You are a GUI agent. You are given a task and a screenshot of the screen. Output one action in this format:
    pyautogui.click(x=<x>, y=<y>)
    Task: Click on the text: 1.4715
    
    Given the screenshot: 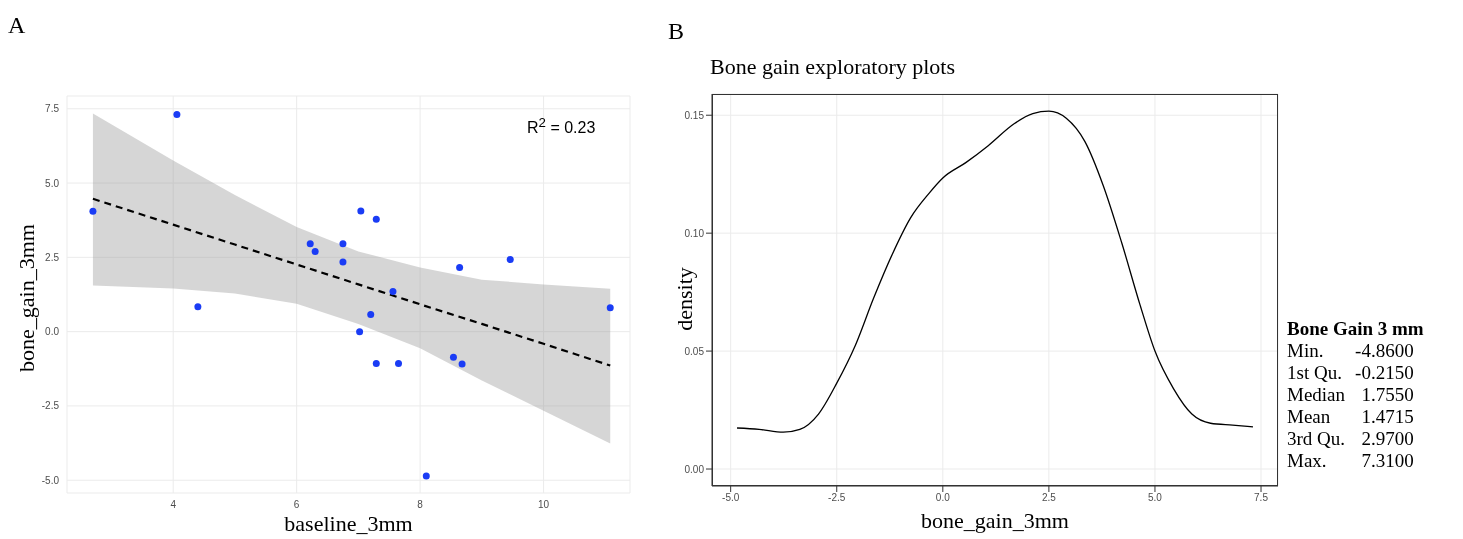 What is the action you would take?
    pyautogui.click(x=1387, y=416)
    